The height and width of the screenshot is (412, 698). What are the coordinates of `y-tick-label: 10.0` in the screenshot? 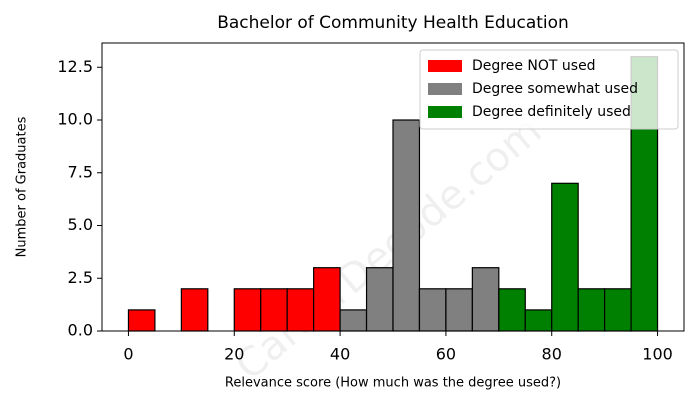 It's located at (75, 119).